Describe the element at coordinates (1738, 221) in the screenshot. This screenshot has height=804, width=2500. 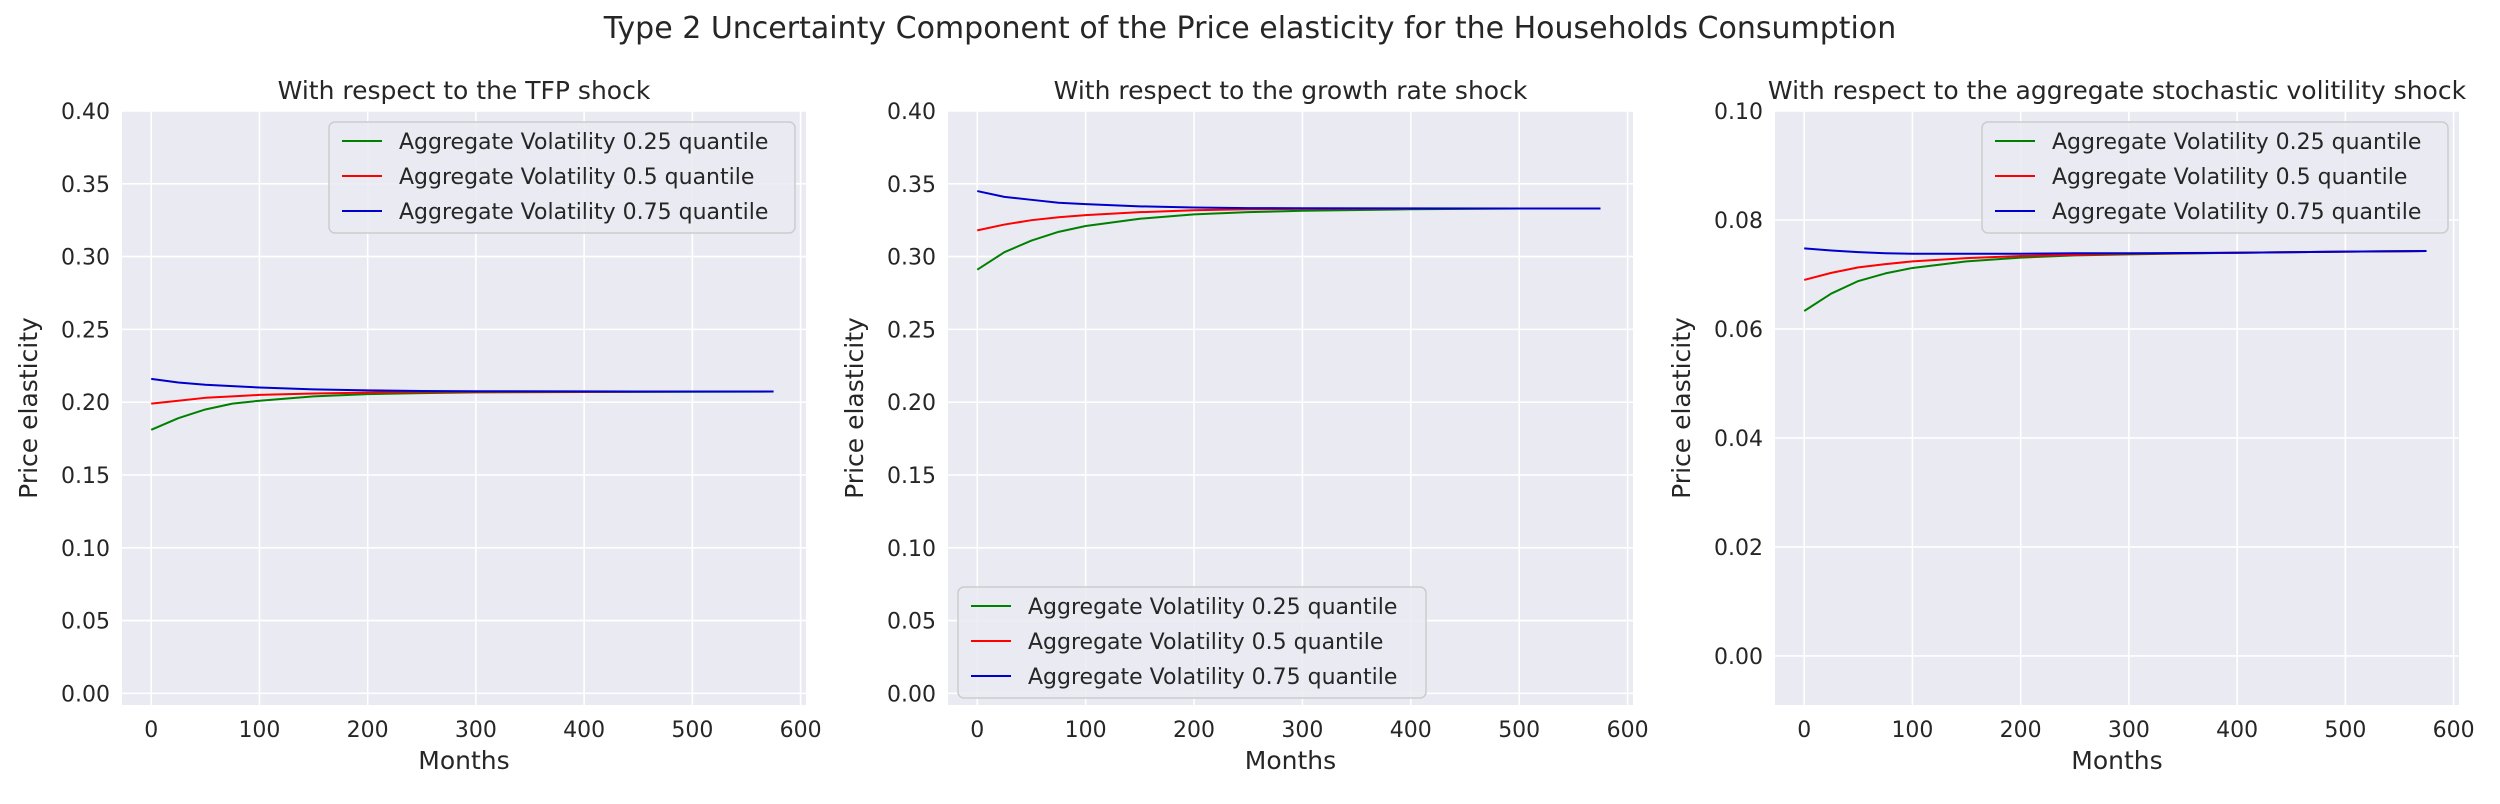
I see `y-tick-label: 0.08` at that location.